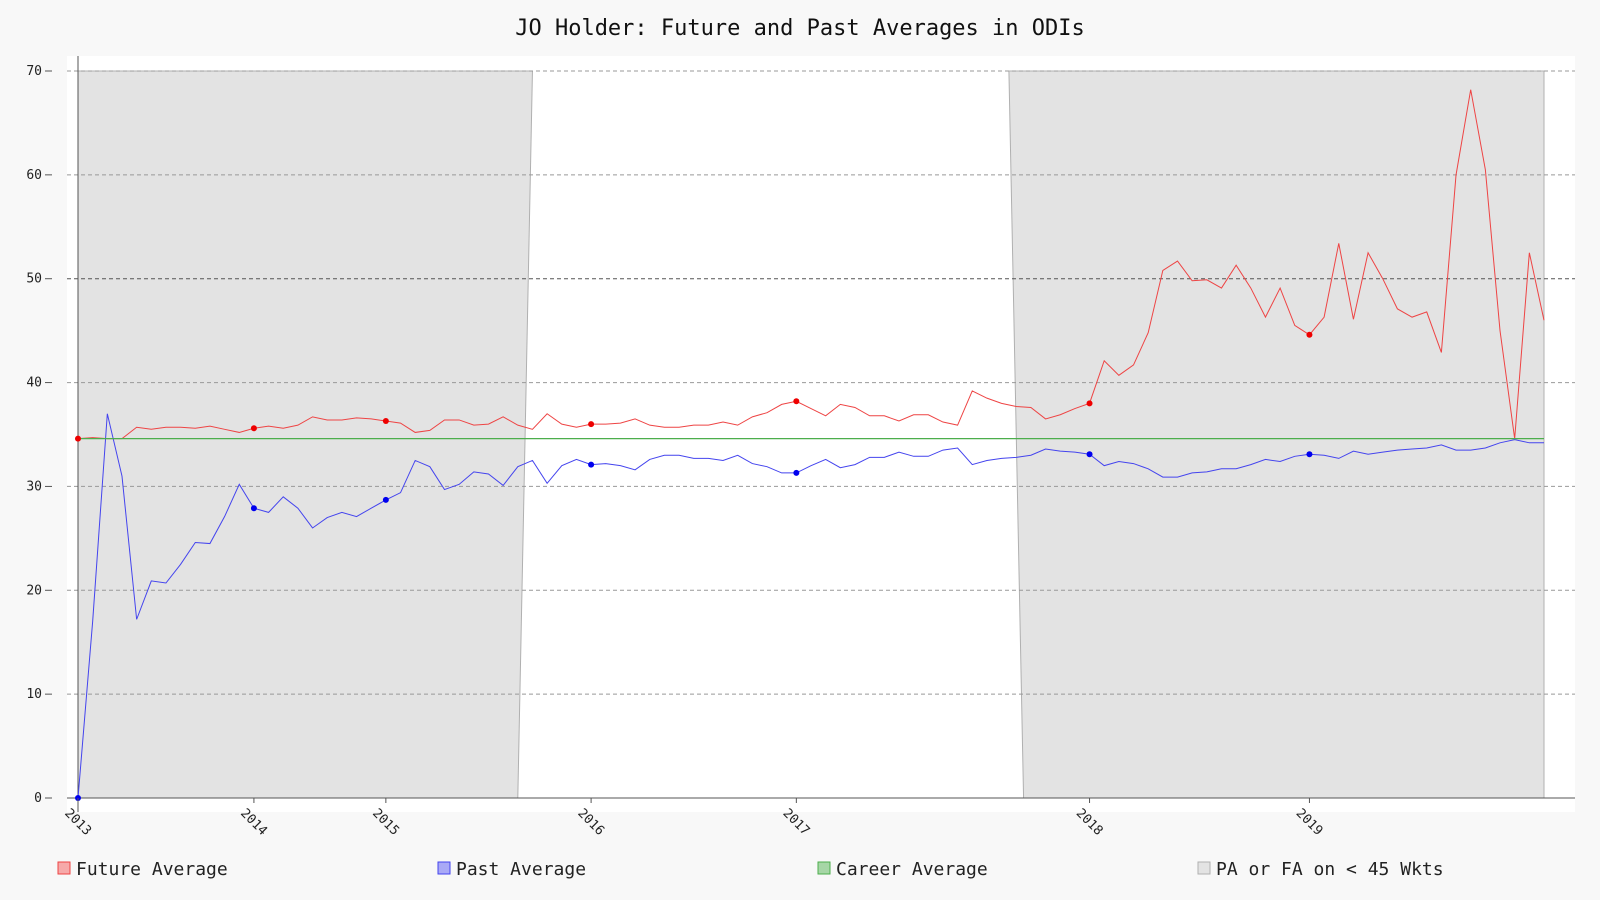 This screenshot has height=900, width=1600. What do you see at coordinates (1330, 869) in the screenshot?
I see `legend-label-shade: PA or FA on < 45 Wkts` at bounding box center [1330, 869].